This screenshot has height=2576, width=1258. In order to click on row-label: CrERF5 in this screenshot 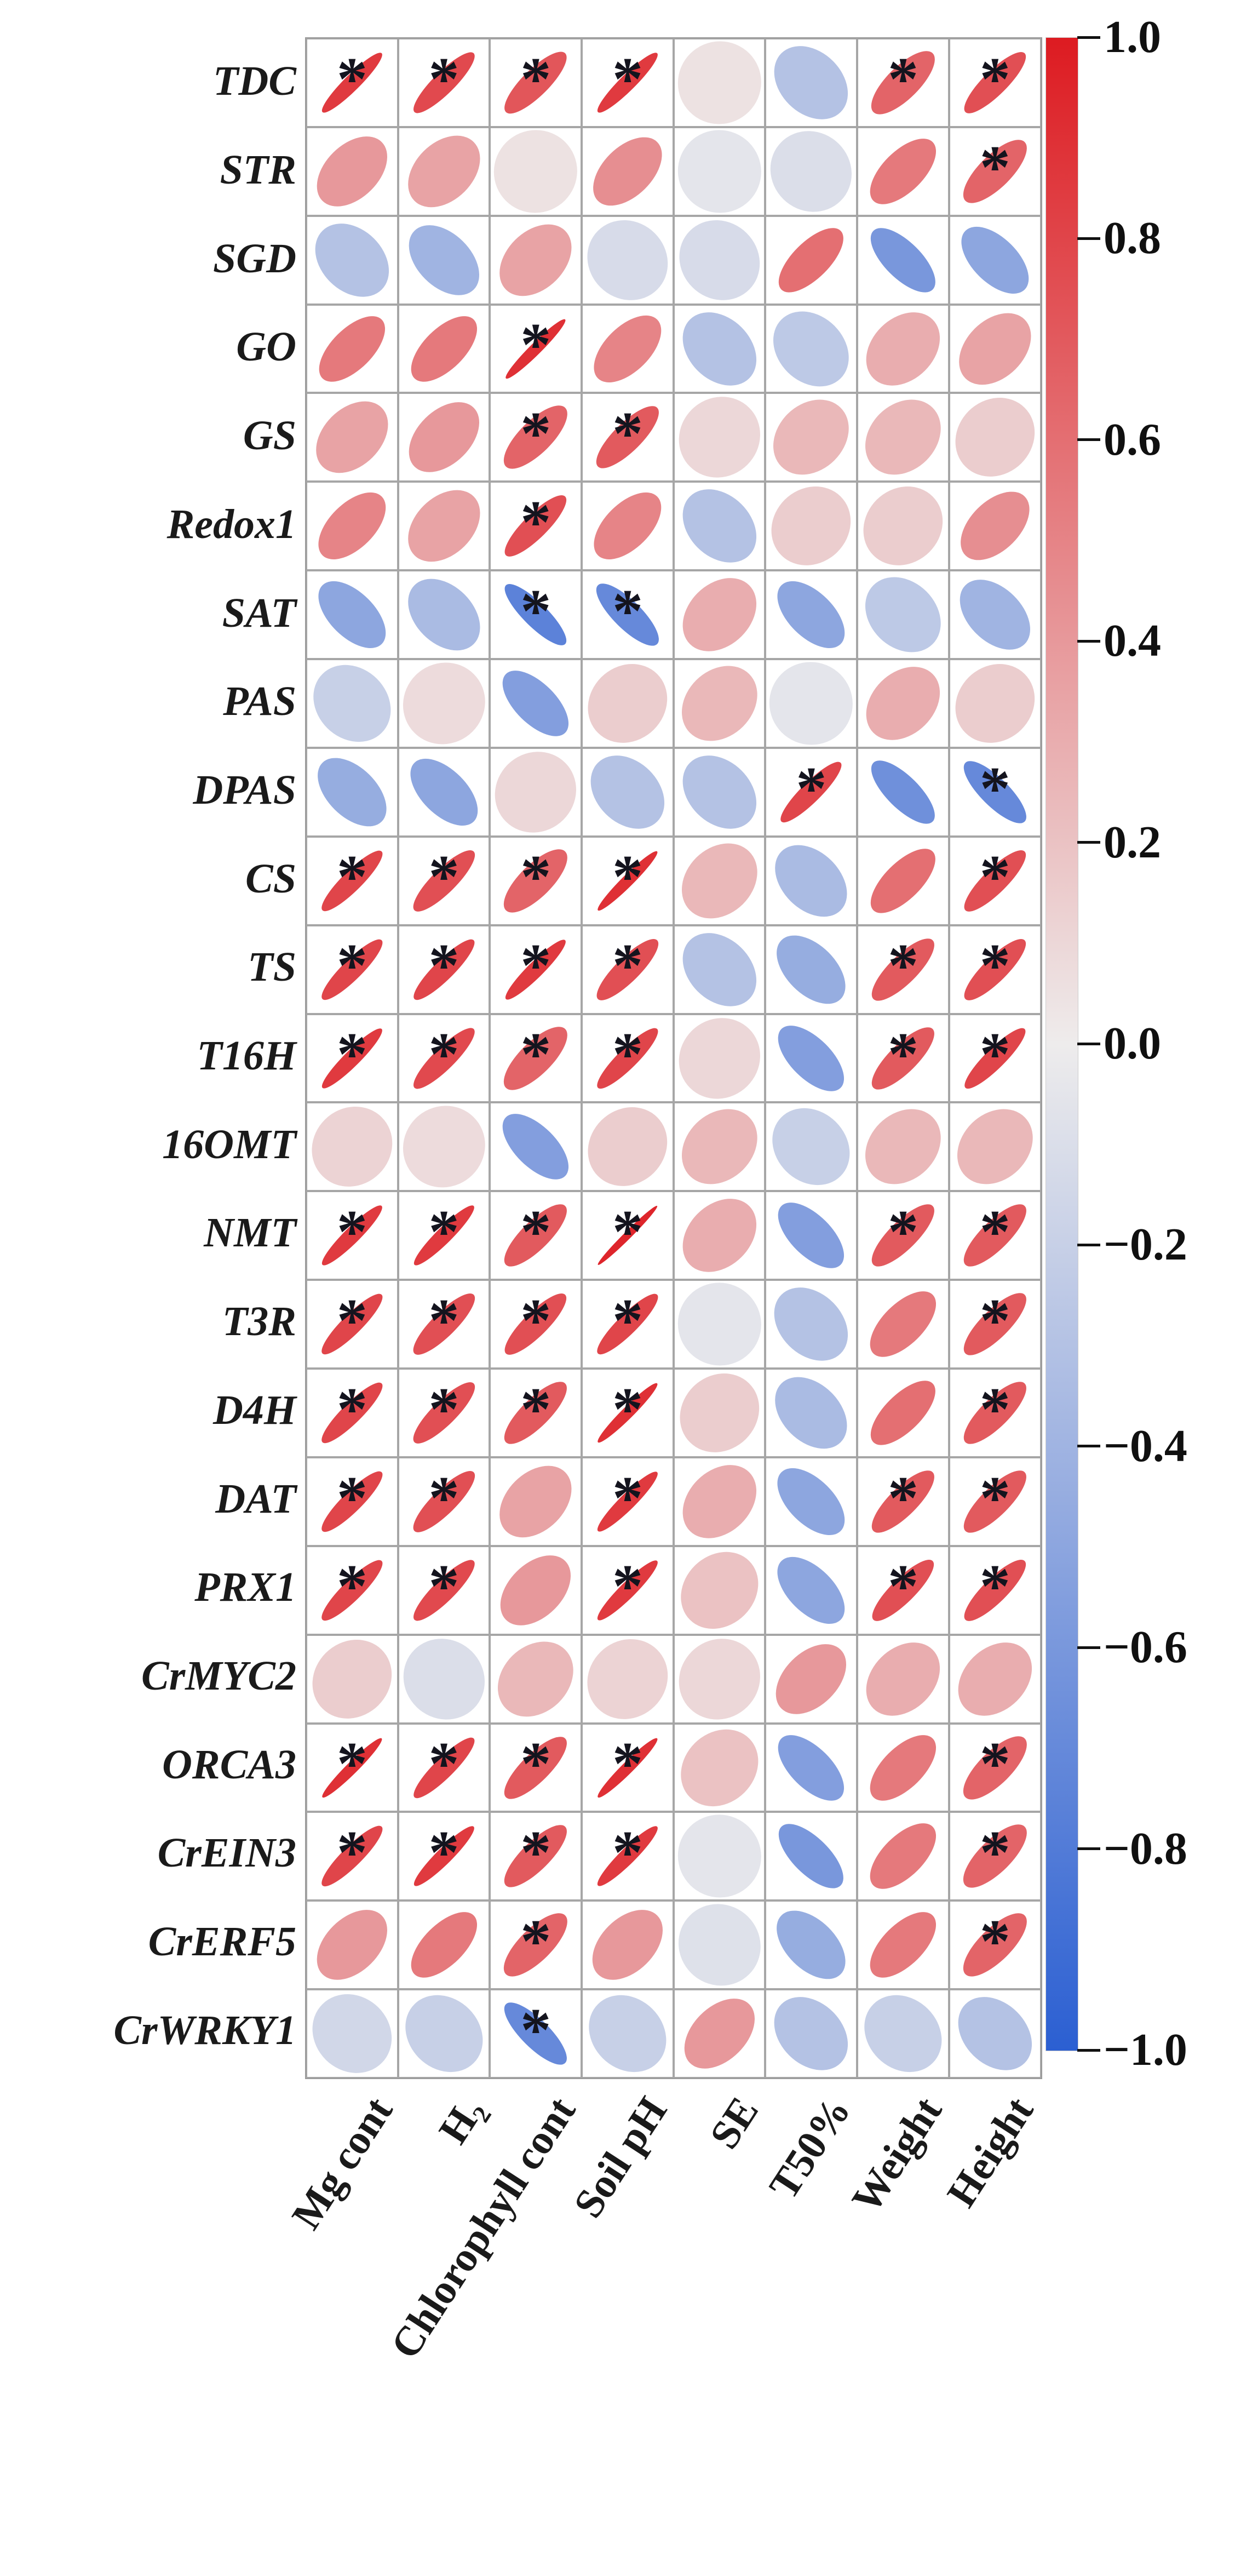, I will do `click(222, 1942)`.